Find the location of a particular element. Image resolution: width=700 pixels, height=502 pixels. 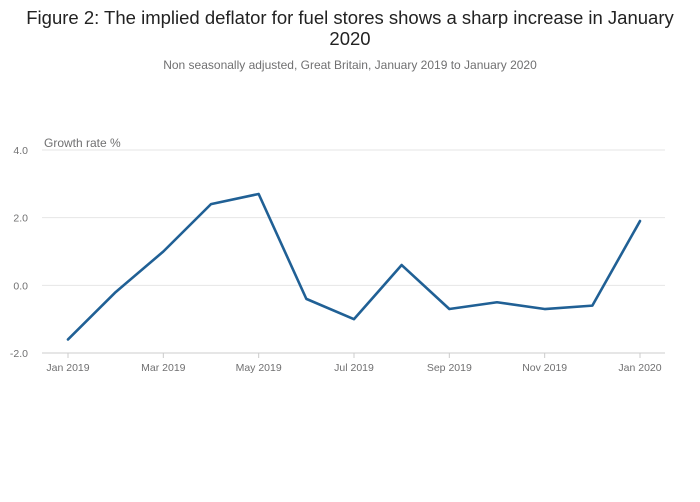

x-tick-label: Jul 2019 is located at coordinates (354, 368).